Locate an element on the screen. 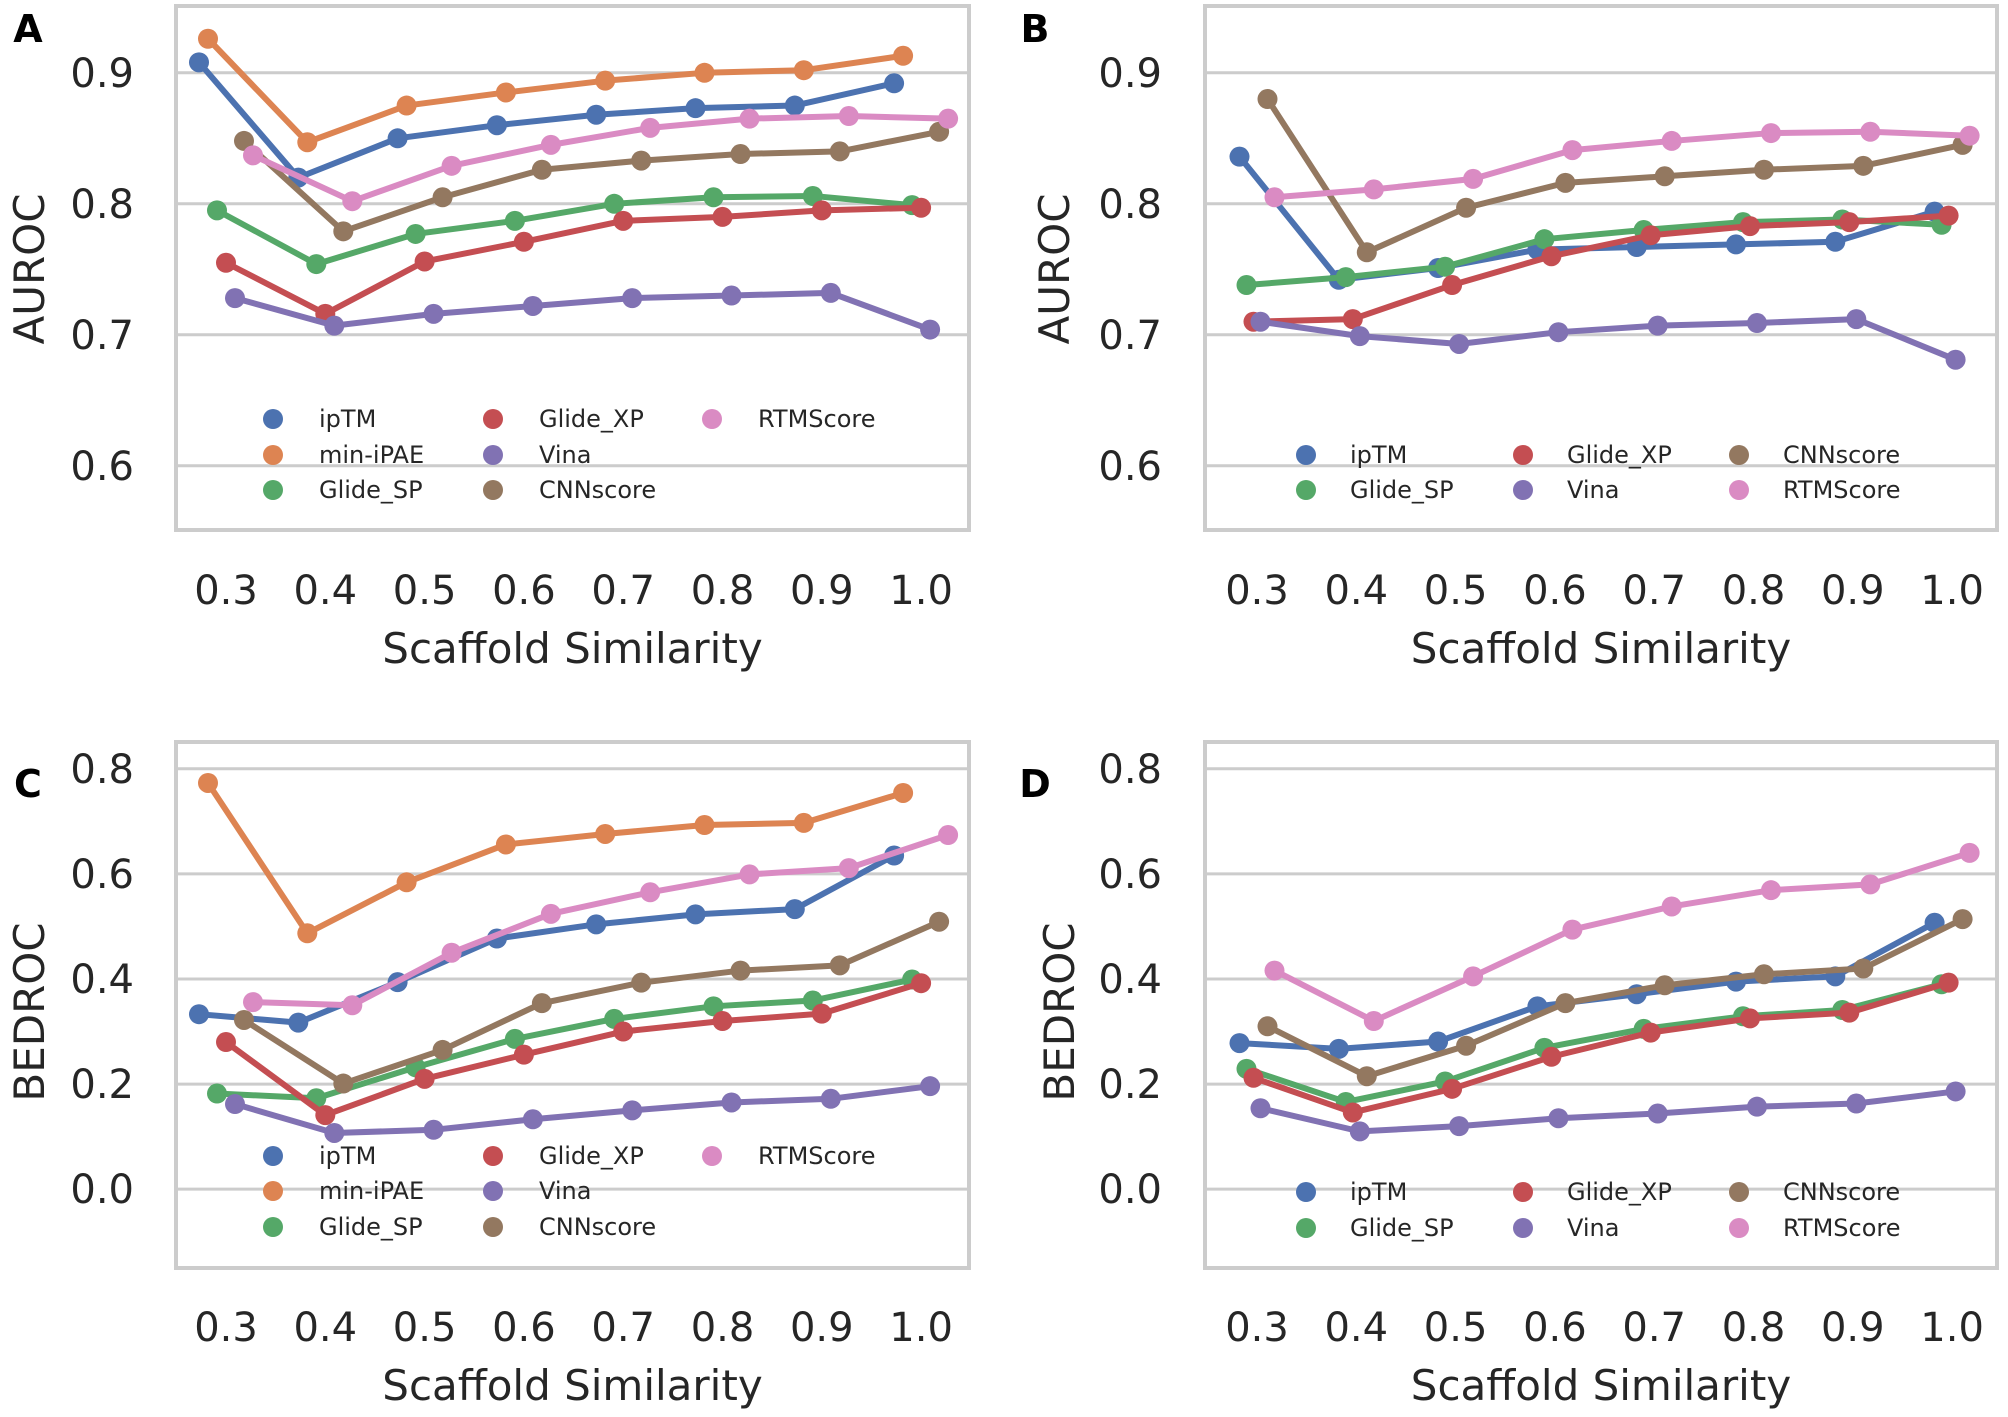 The image size is (2008, 1417). series-line-glide-sp is located at coordinates (1594, 252).